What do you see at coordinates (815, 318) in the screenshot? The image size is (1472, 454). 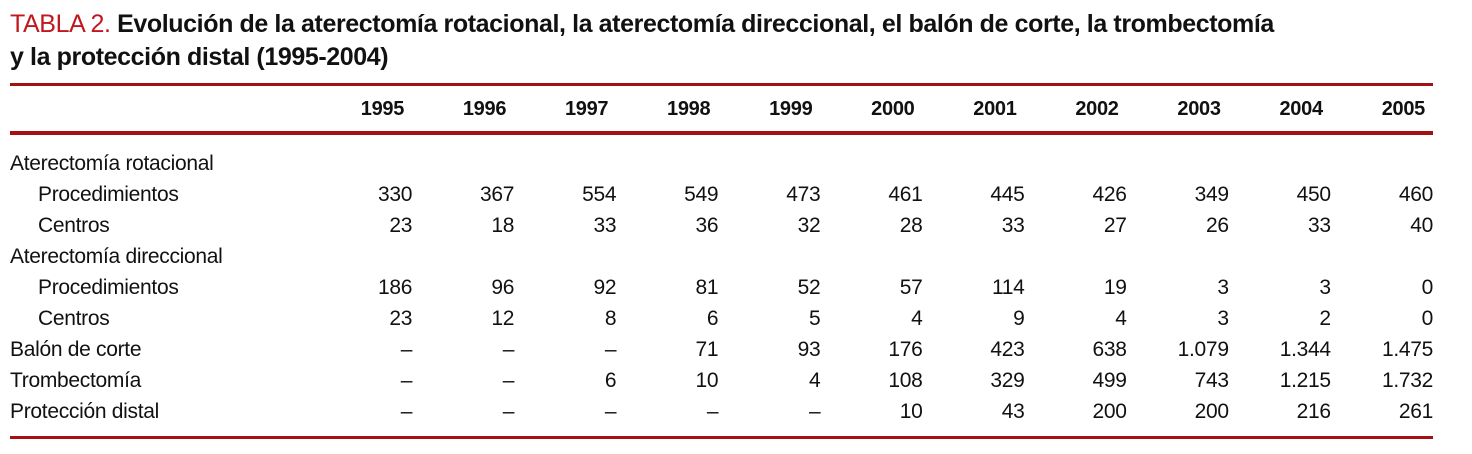 I see `value-cell: 5` at bounding box center [815, 318].